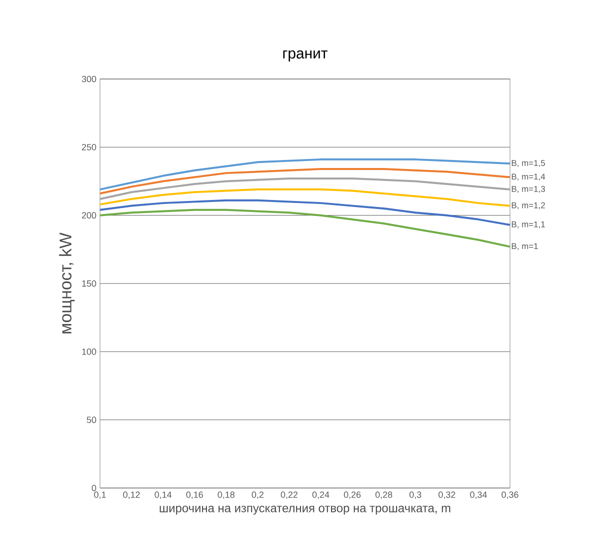 This screenshot has height=544, width=597. Describe the element at coordinates (305, 510) in the screenshot. I see `x-axis-title: широчина на изпускателния отвор на трошачката, m` at that location.